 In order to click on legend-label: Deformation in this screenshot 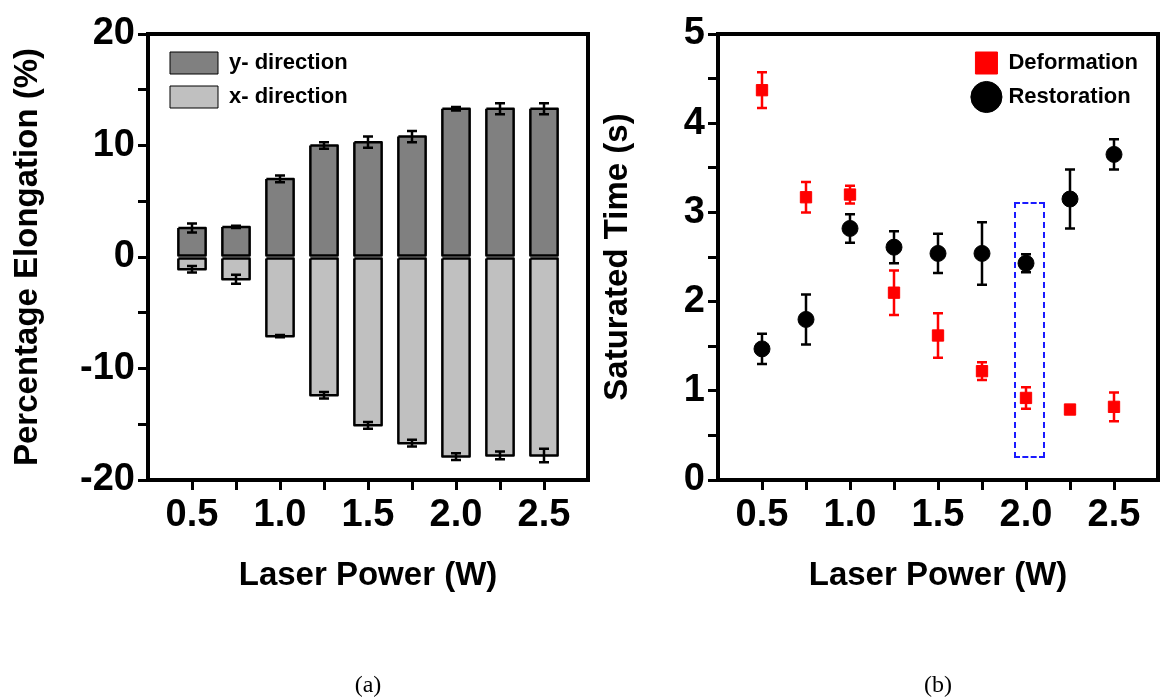, I will do `click(1073, 62)`.